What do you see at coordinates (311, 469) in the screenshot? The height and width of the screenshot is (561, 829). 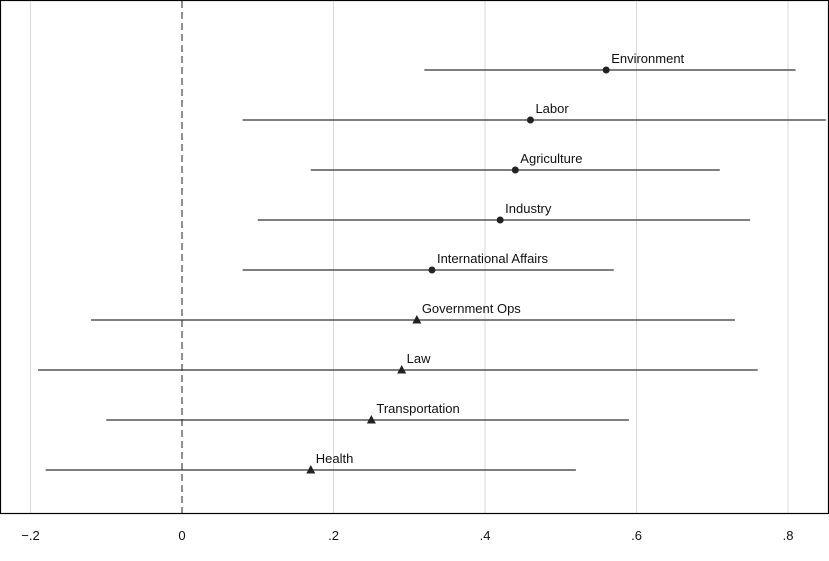 I see `estimate-marker-health` at bounding box center [311, 469].